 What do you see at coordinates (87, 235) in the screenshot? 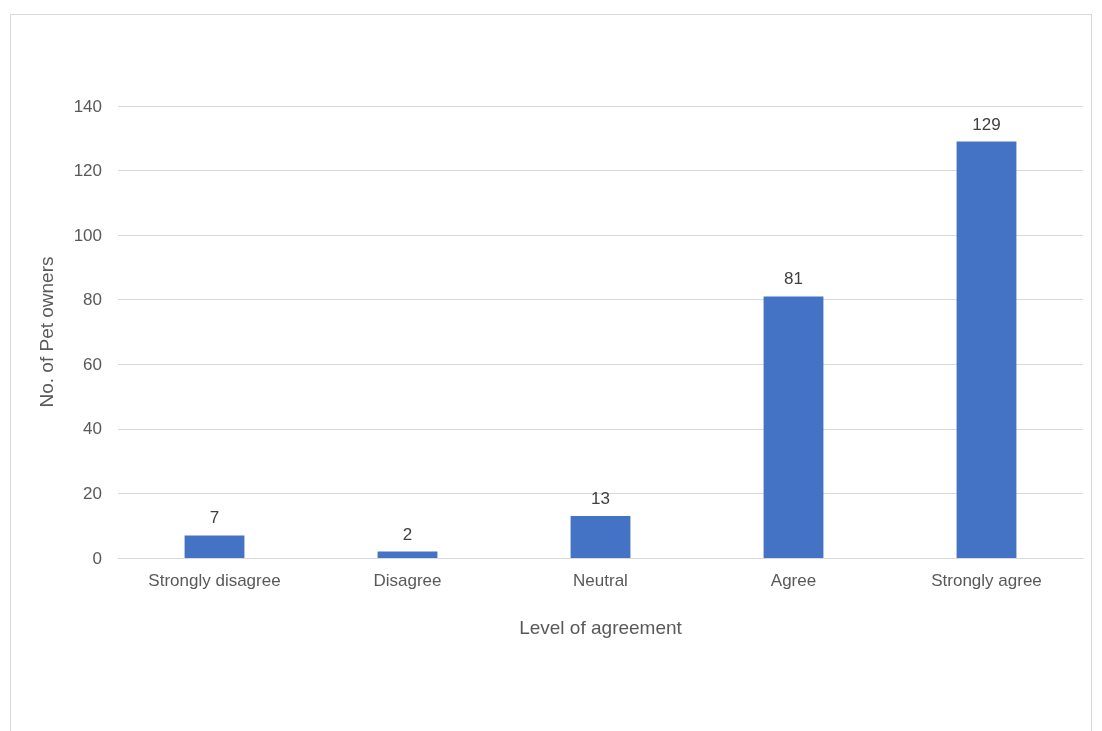
I see `y-tick-label: 100` at bounding box center [87, 235].